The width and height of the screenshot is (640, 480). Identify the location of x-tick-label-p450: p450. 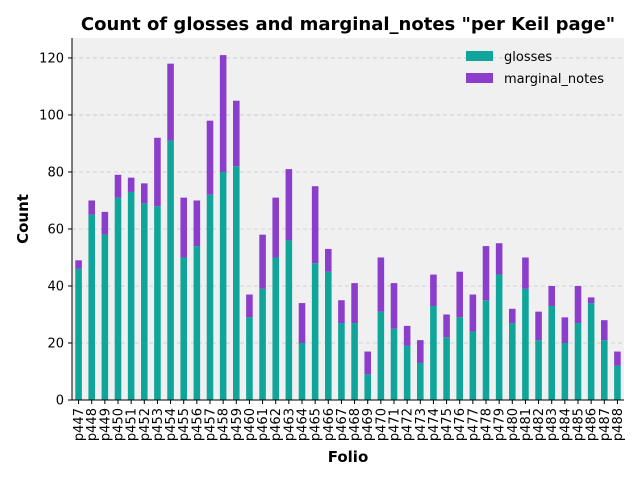
(119, 424).